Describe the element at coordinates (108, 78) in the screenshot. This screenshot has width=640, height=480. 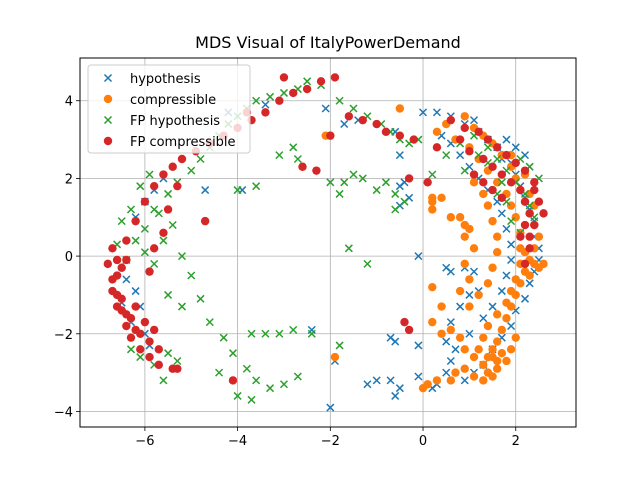
I see `legend-marker` at that location.